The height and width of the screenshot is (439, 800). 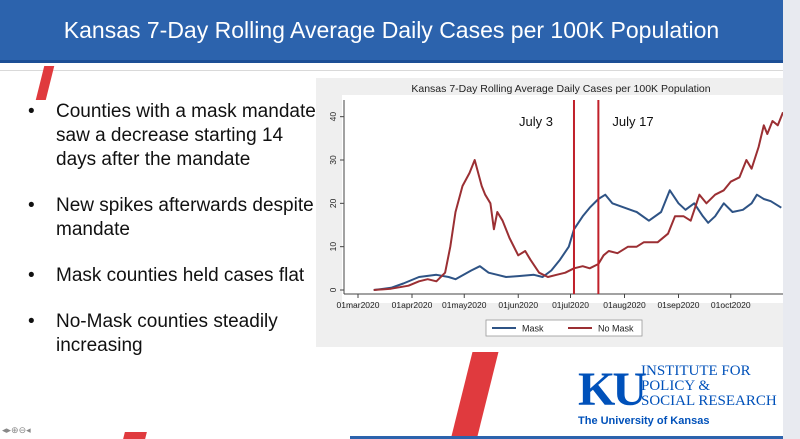 What do you see at coordinates (566, 437) in the screenshot?
I see `bottom-accent-bar` at bounding box center [566, 437].